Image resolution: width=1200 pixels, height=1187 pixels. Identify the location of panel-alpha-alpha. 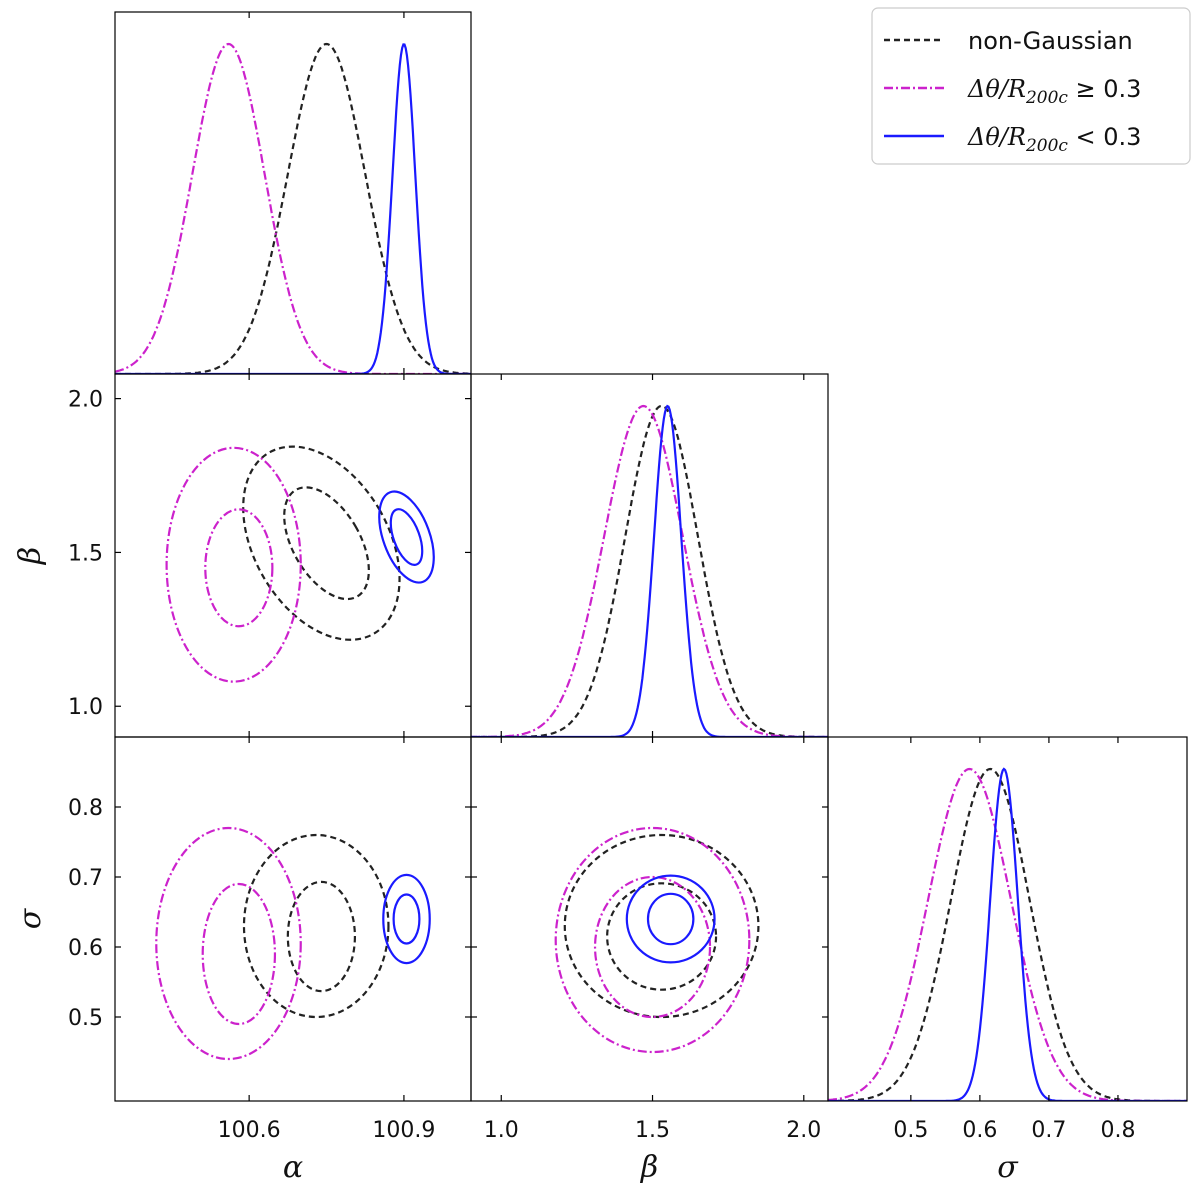
(293, 193).